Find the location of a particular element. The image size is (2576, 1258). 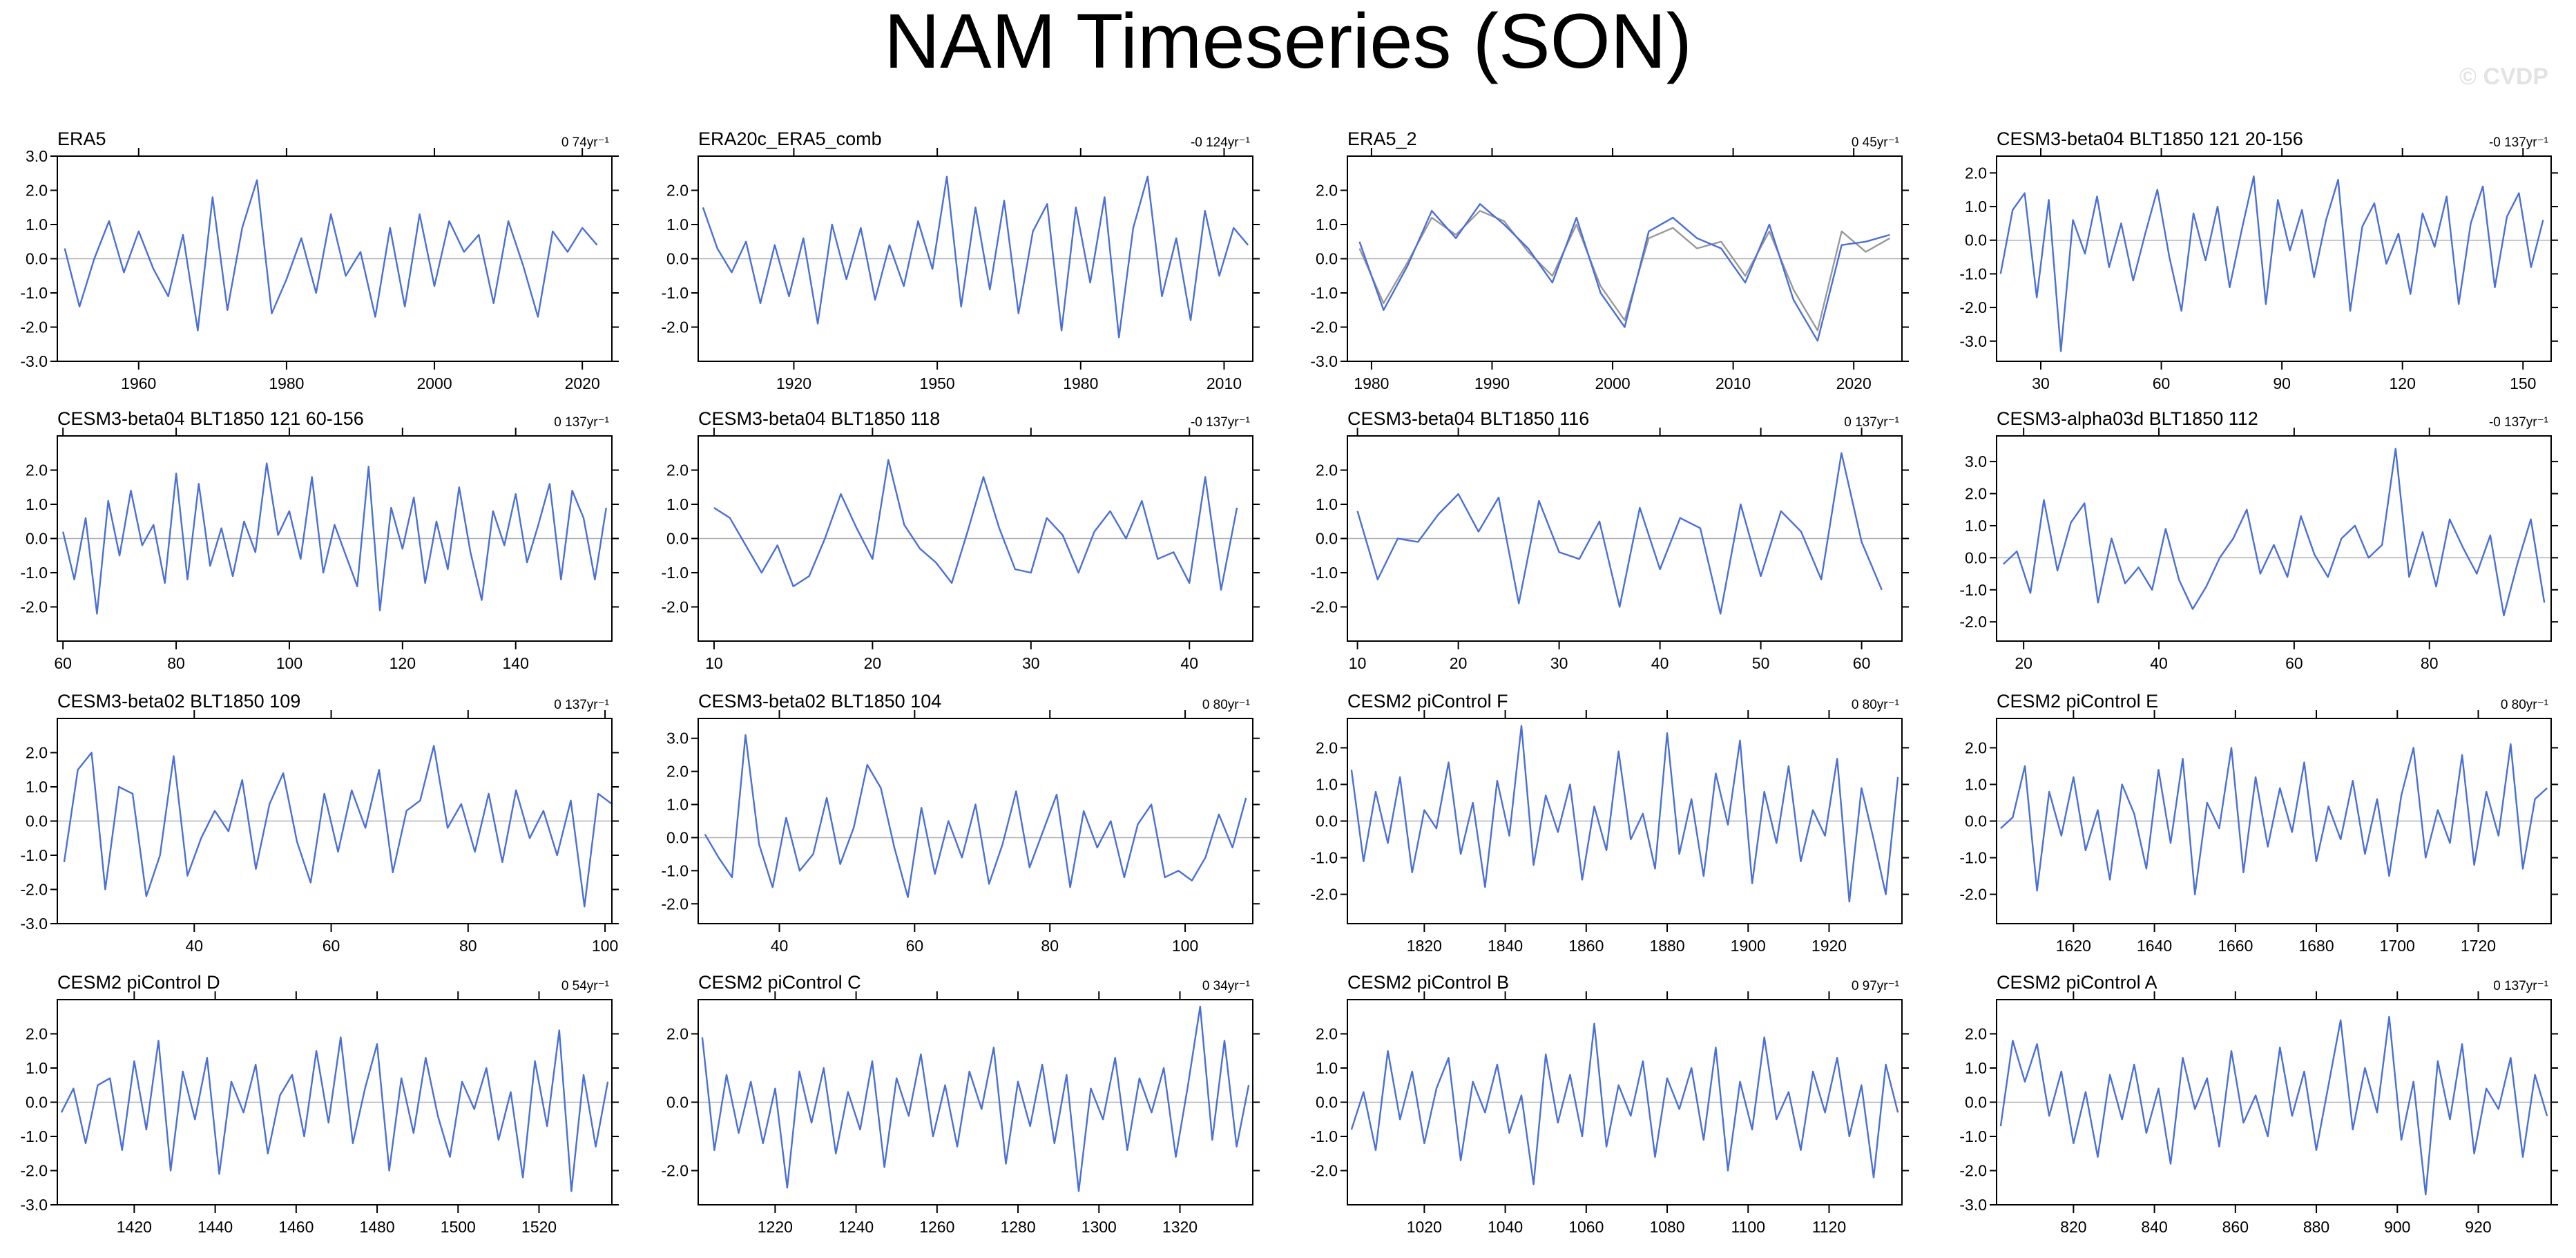

x-tick-label: 820 is located at coordinates (2073, 1227).